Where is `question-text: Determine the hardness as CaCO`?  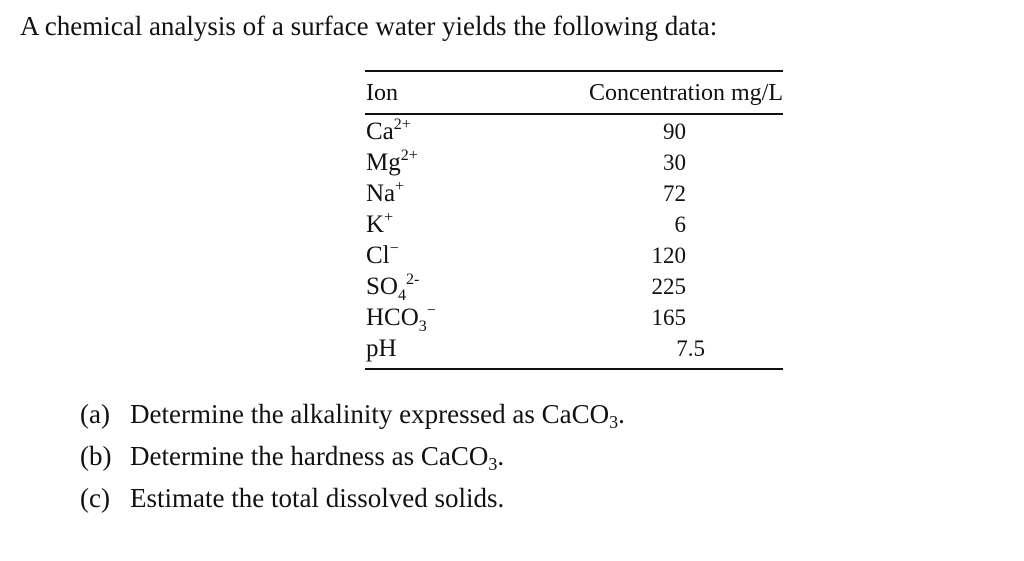
question-text: Determine the hardness as CaCO is located at coordinates (309, 456).